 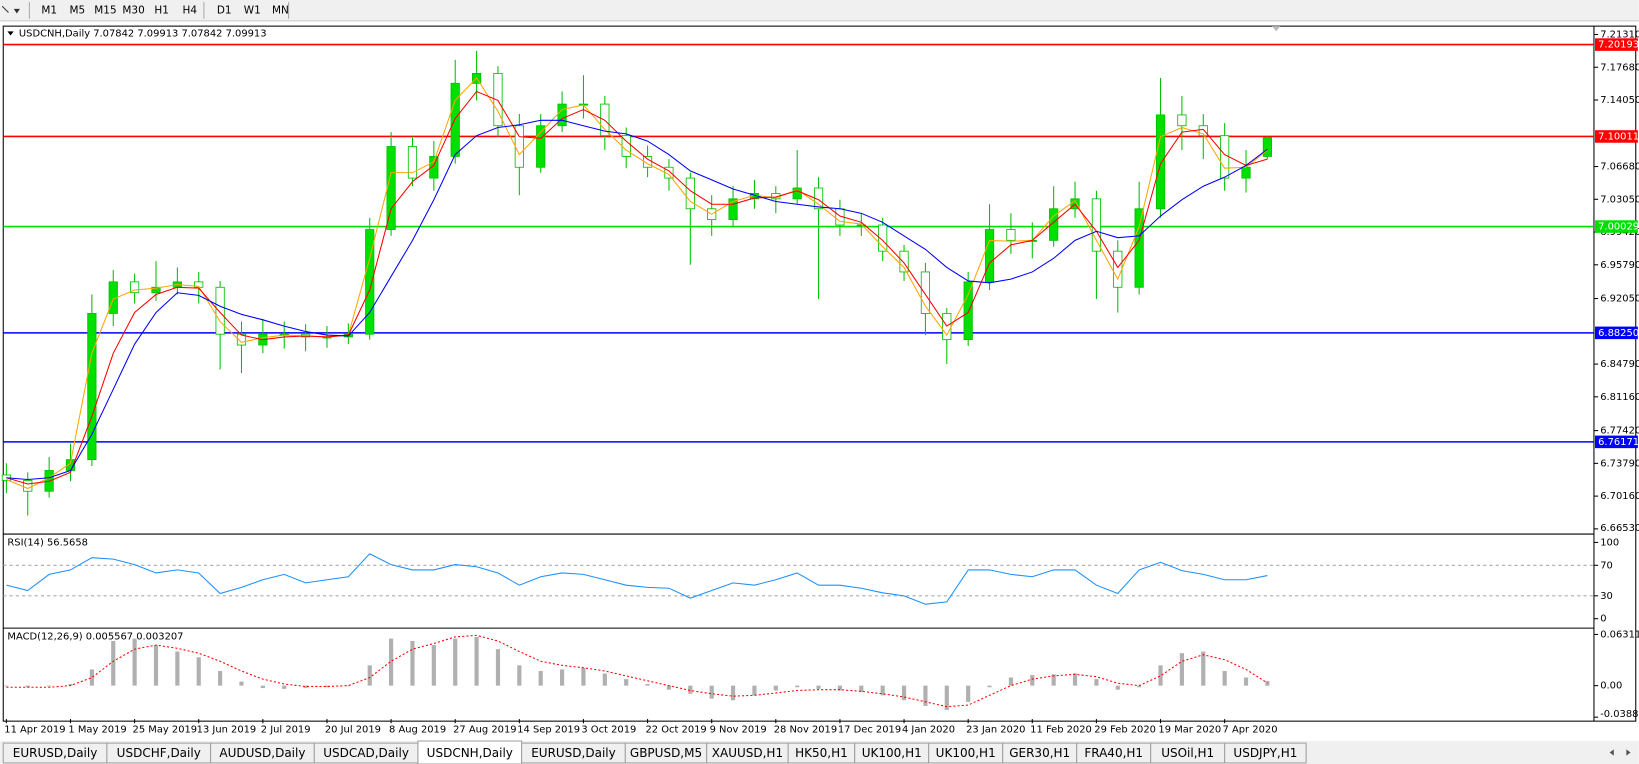 What do you see at coordinates (224, 10) in the screenshot?
I see `timeframe-button: D1` at bounding box center [224, 10].